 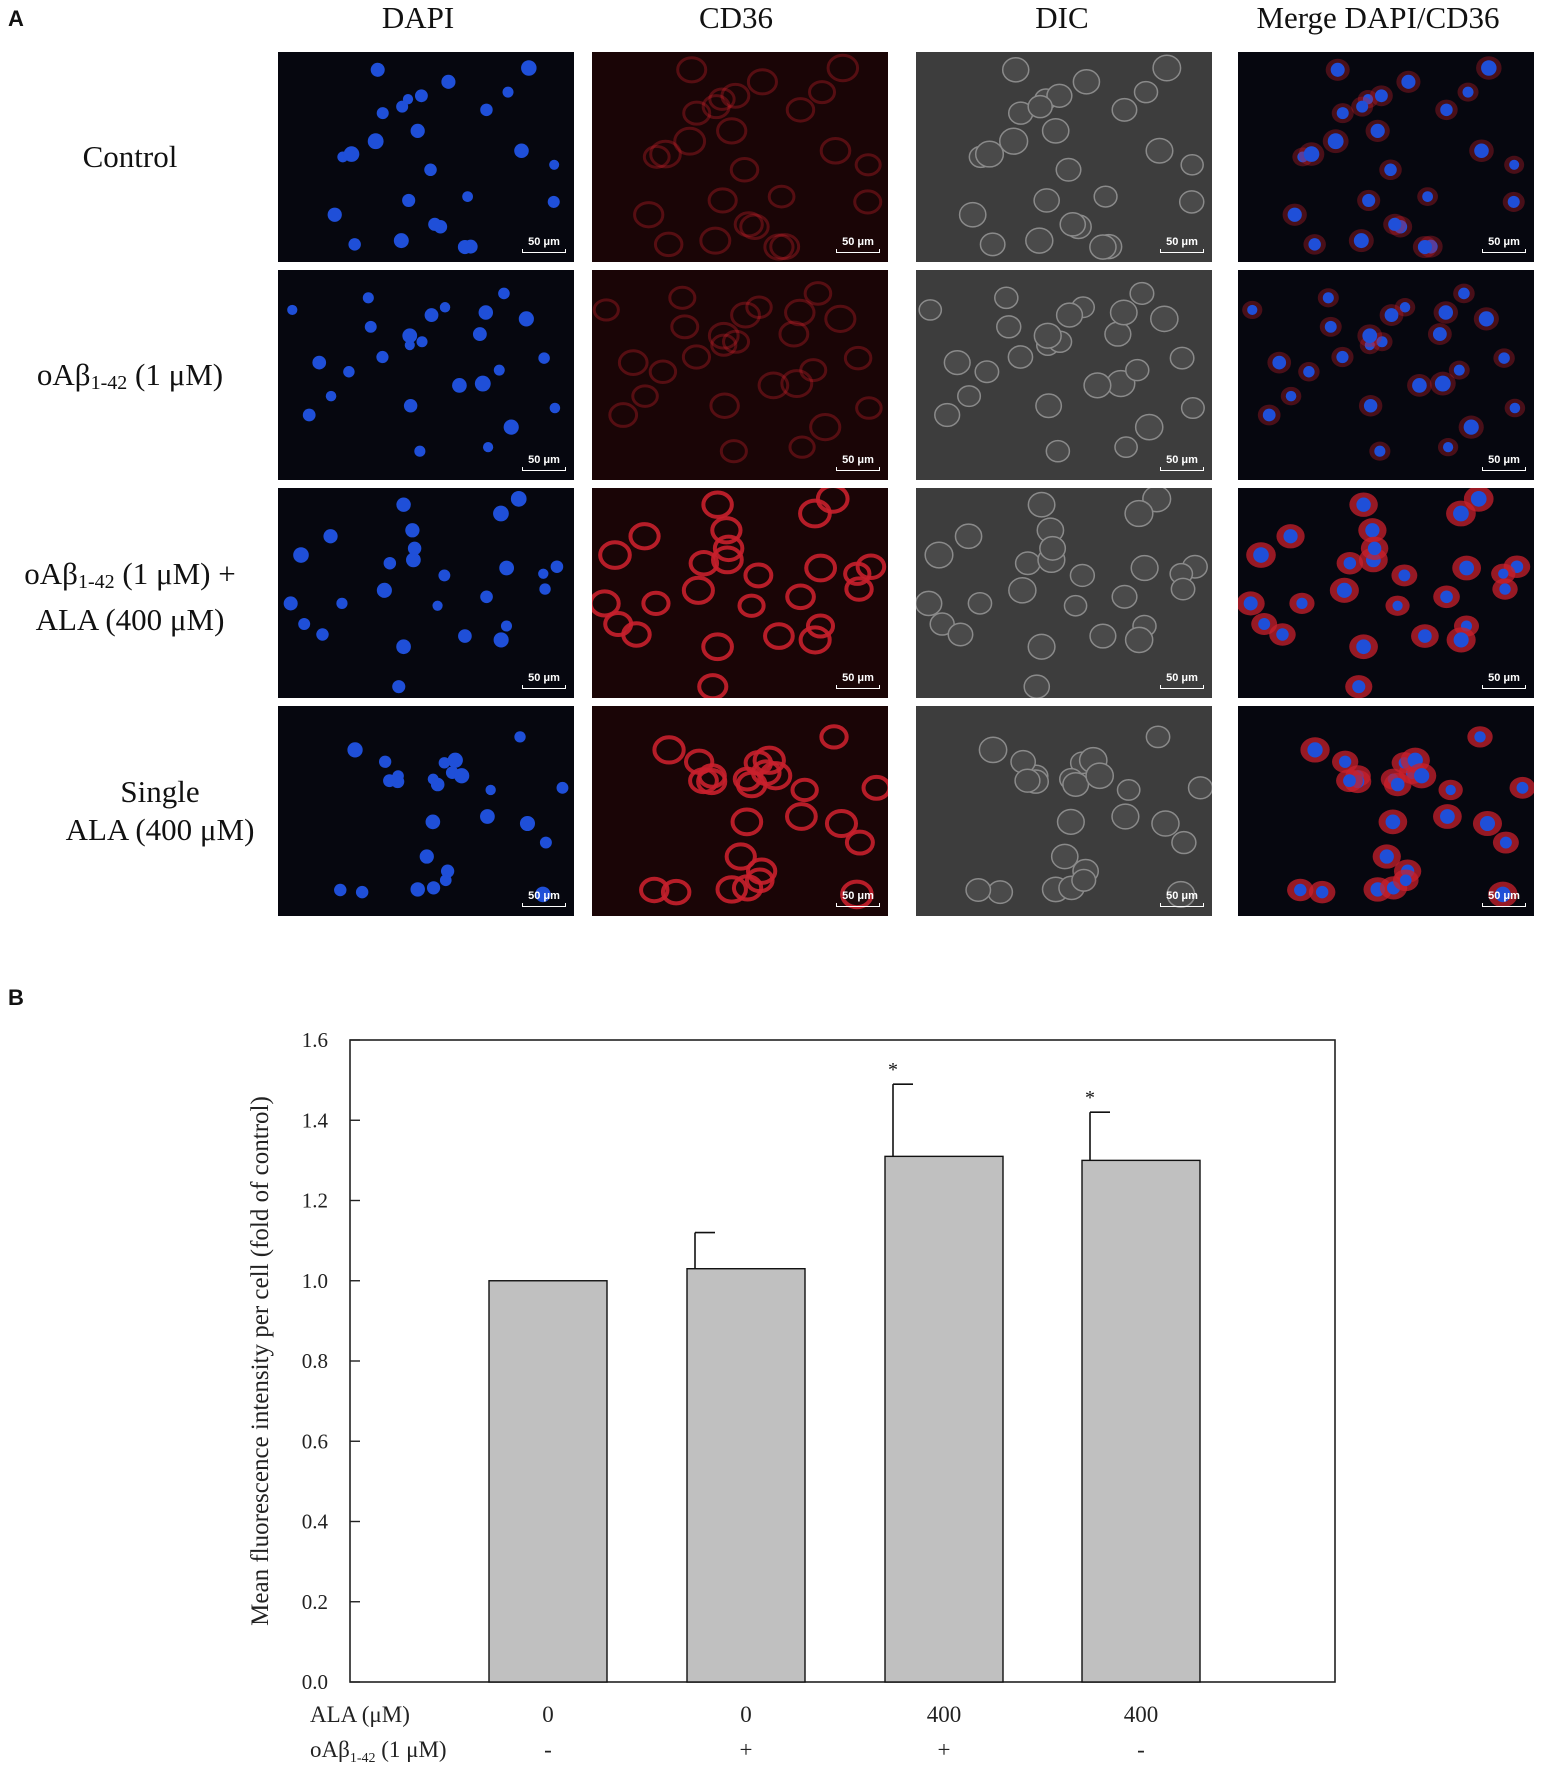 What do you see at coordinates (315, 1602) in the screenshot?
I see `y-tick-label: 0.2` at bounding box center [315, 1602].